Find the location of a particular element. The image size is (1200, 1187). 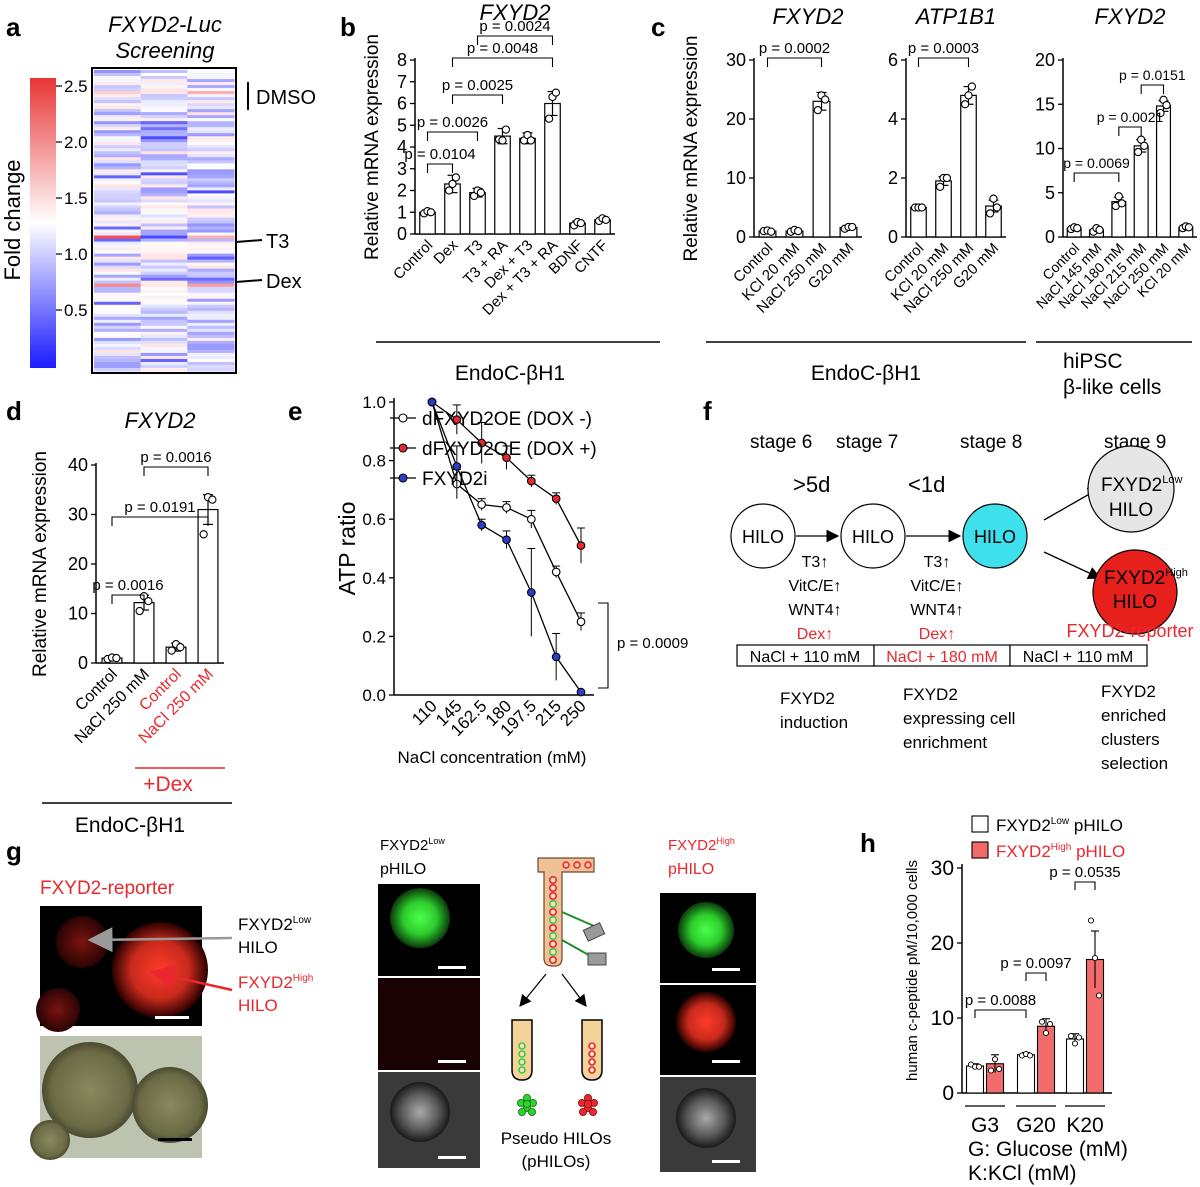

y-tick-label: 2 is located at coordinates (402, 191).